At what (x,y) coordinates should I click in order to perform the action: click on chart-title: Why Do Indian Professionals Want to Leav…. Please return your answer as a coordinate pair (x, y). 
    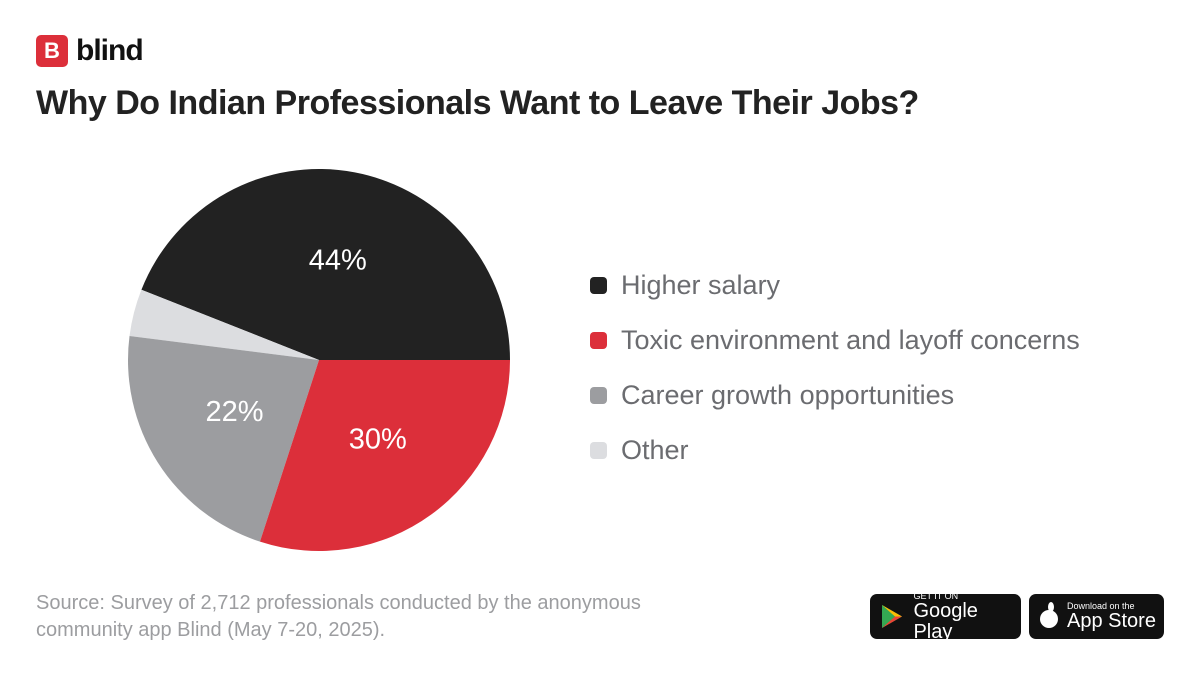
    Looking at the image, I should click on (477, 103).